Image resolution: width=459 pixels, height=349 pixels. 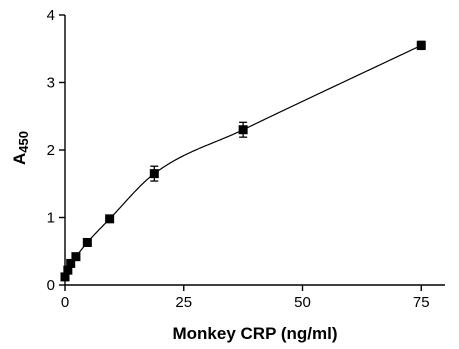 I want to click on x-axis-title: Monkey CRP (ng/ml), so click(x=255, y=333).